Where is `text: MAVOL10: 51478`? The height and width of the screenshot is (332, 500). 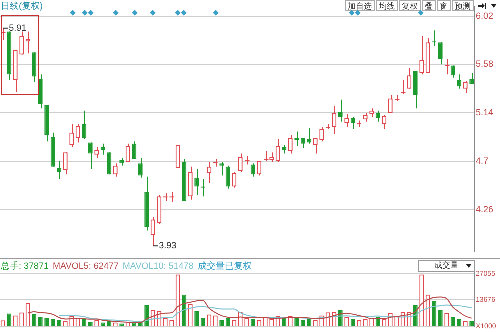 text: MAVOL10: 51478 is located at coordinates (158, 266).